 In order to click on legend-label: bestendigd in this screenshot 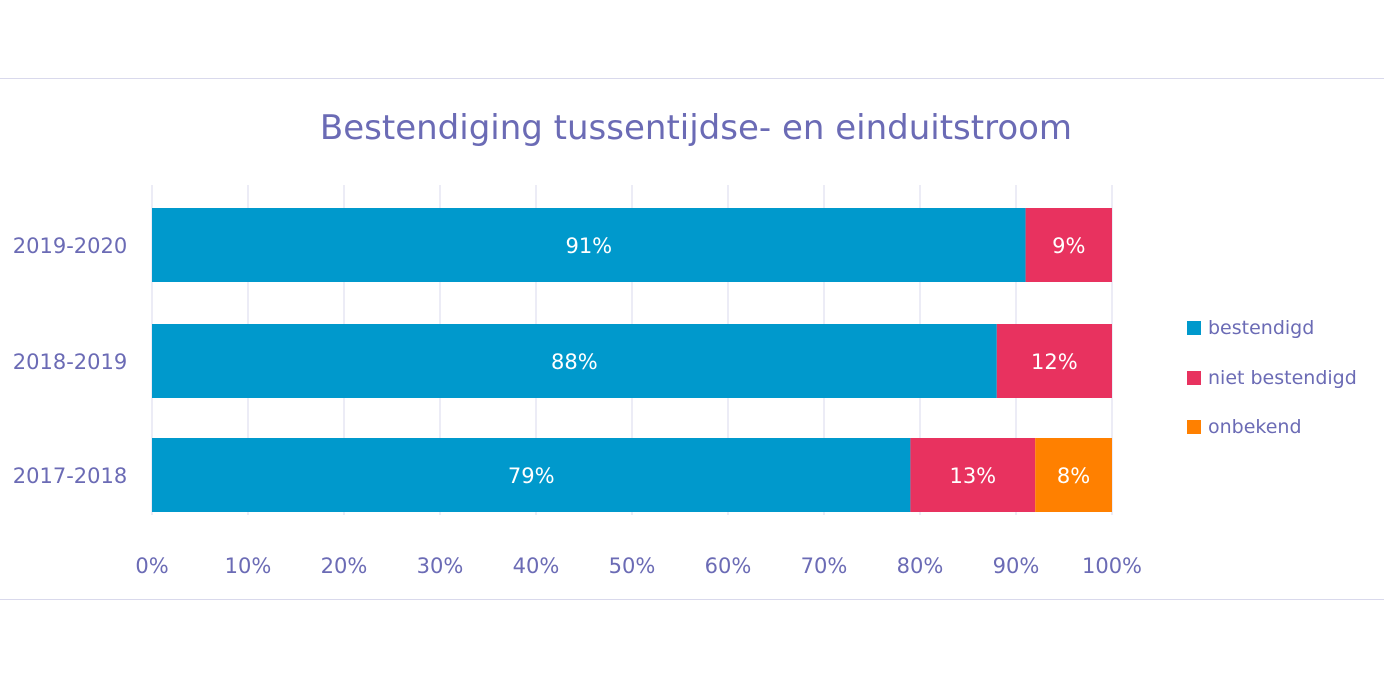, I will do `click(1261, 328)`.